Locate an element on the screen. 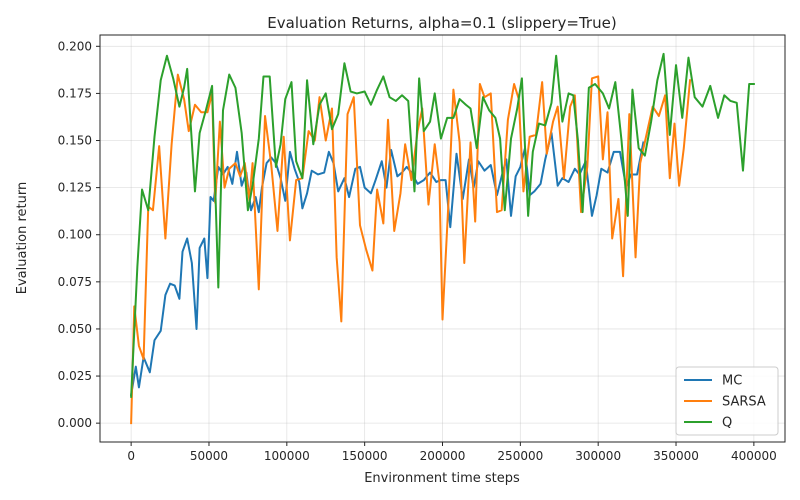 The height and width of the screenshot is (500, 800). y-tick-label: 0.200 is located at coordinates (75, 46).